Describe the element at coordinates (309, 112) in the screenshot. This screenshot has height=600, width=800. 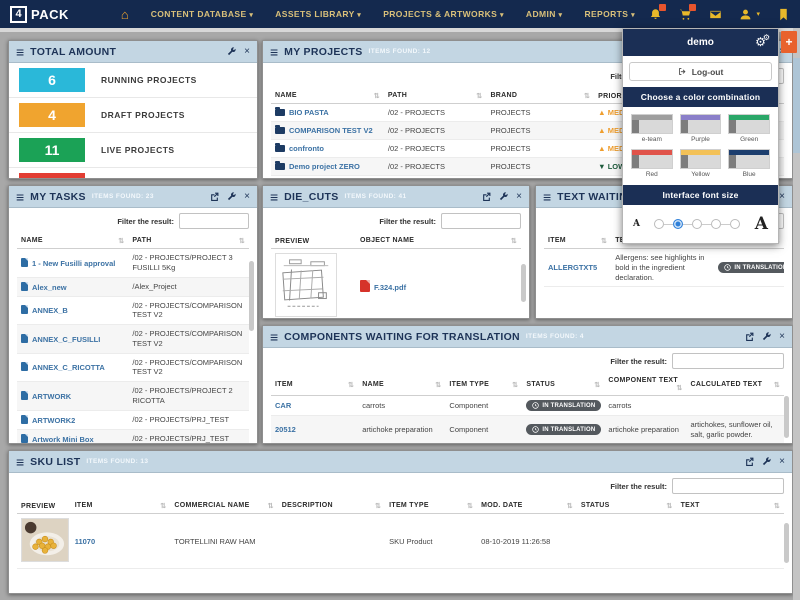
I see `project-link: BIO PASTA` at that location.